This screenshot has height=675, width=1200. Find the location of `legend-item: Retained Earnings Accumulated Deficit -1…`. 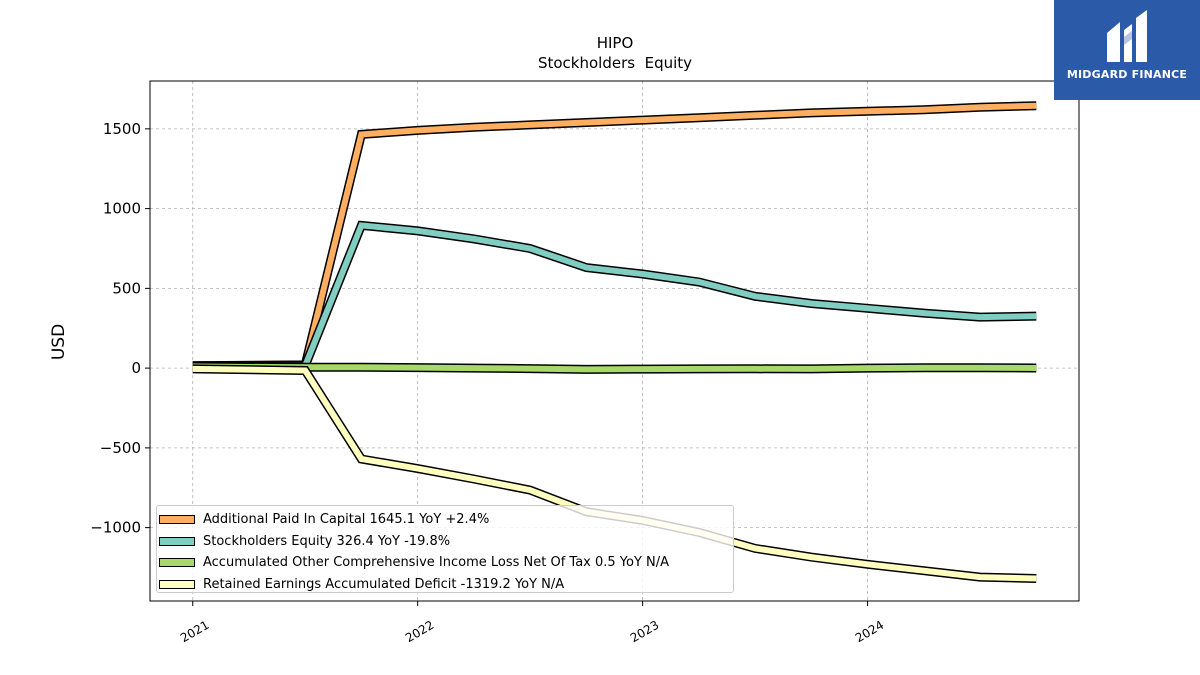

legend-item: Retained Earnings Accumulated Deficit -1… is located at coordinates (445, 585).